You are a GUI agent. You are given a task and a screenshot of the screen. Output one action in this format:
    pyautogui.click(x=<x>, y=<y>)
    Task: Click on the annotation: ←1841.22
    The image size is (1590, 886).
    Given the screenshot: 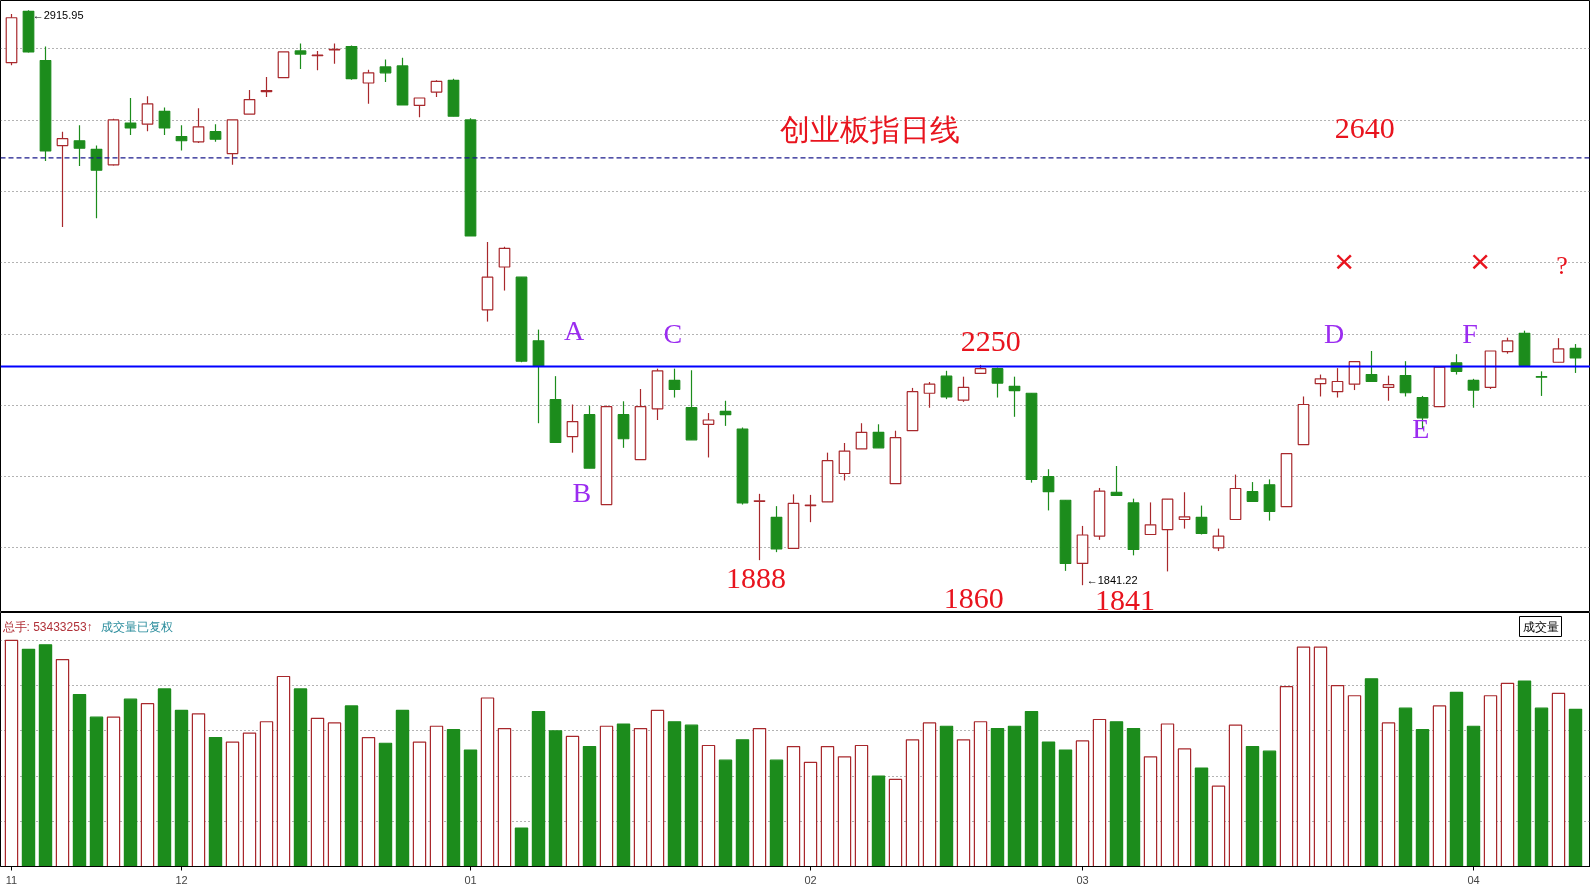 What is the action you would take?
    pyautogui.click(x=1112, y=579)
    